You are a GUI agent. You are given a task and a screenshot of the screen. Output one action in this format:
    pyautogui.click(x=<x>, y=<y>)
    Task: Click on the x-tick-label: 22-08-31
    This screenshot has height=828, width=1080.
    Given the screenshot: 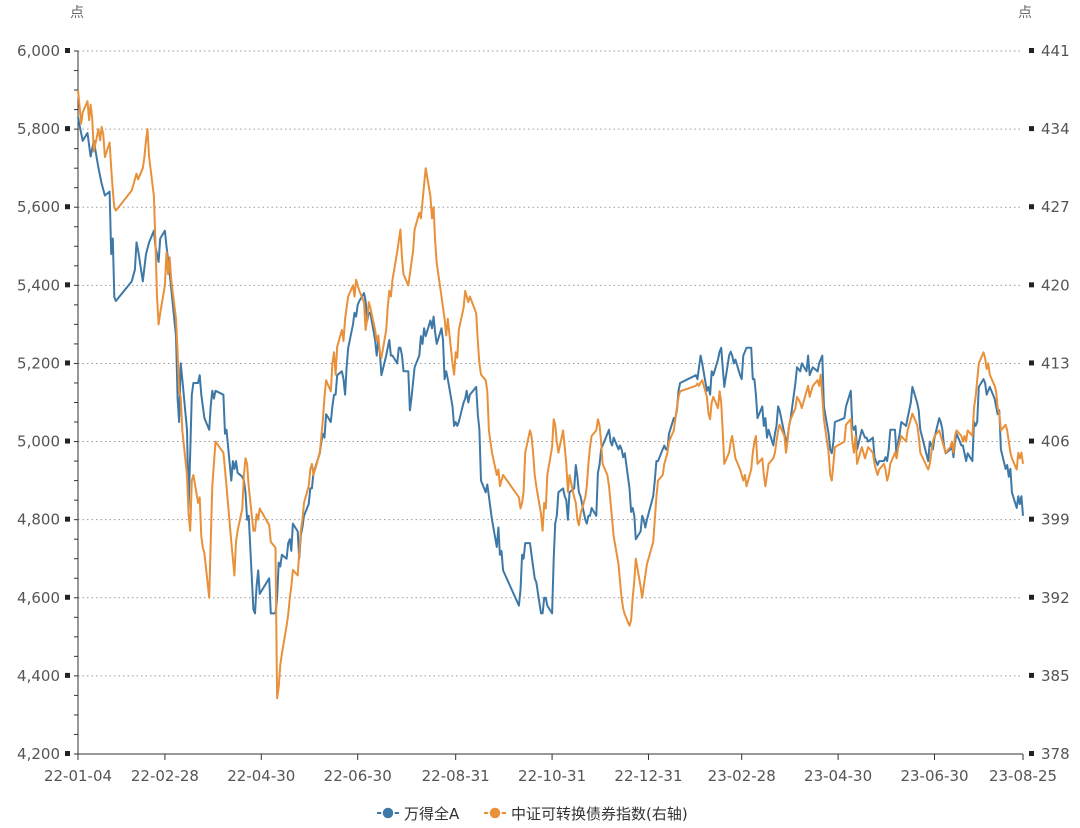 What is the action you would take?
    pyautogui.click(x=456, y=776)
    